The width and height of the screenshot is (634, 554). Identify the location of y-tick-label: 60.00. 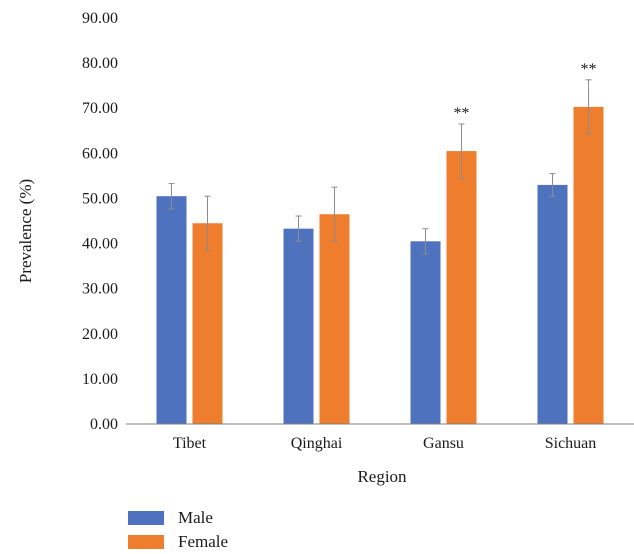
(100, 153).